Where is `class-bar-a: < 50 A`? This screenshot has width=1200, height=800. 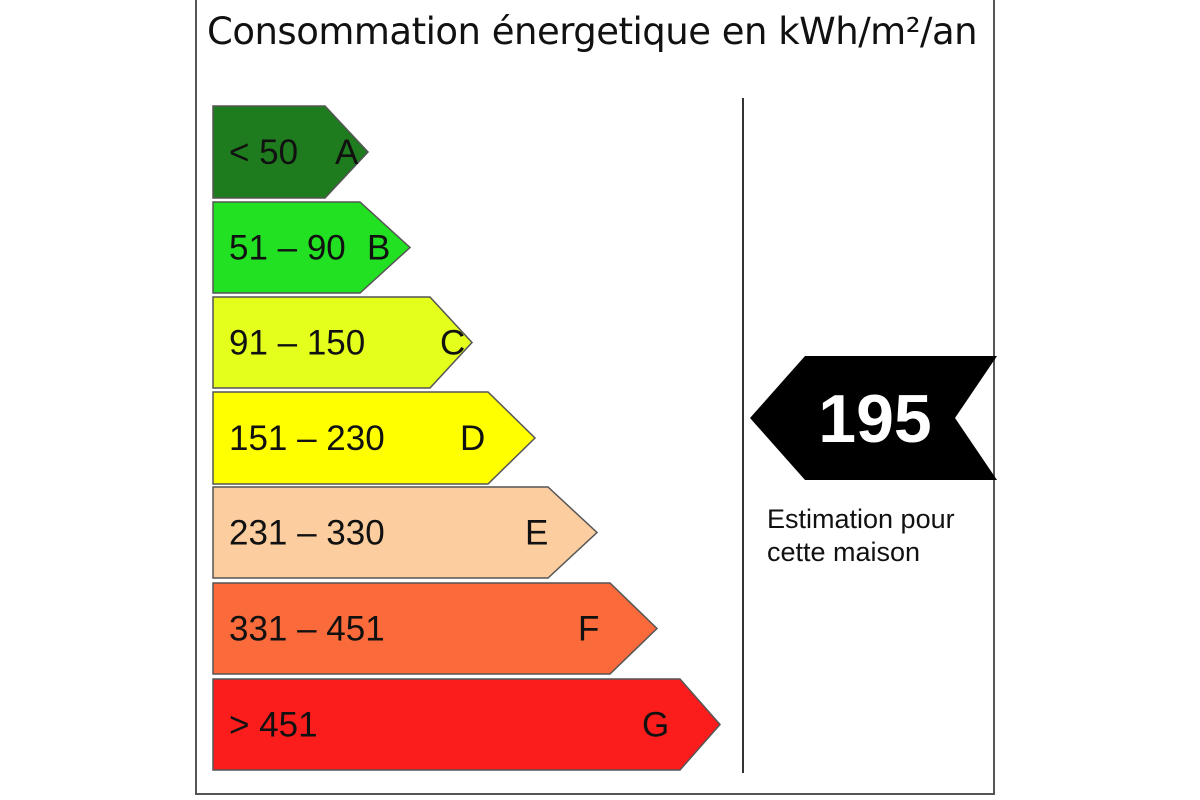
class-bar-a: < 50 A is located at coordinates (291, 152).